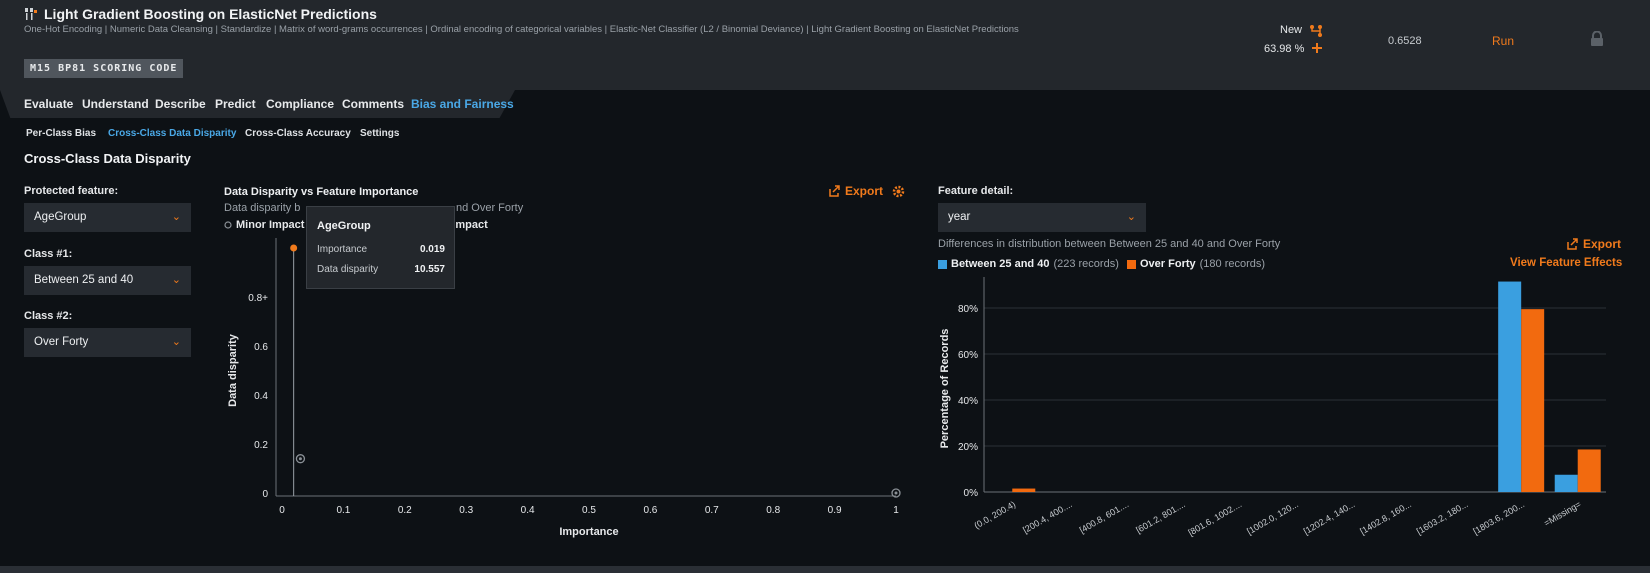  I want to click on y-tick-label: 0.8+, so click(258, 298).